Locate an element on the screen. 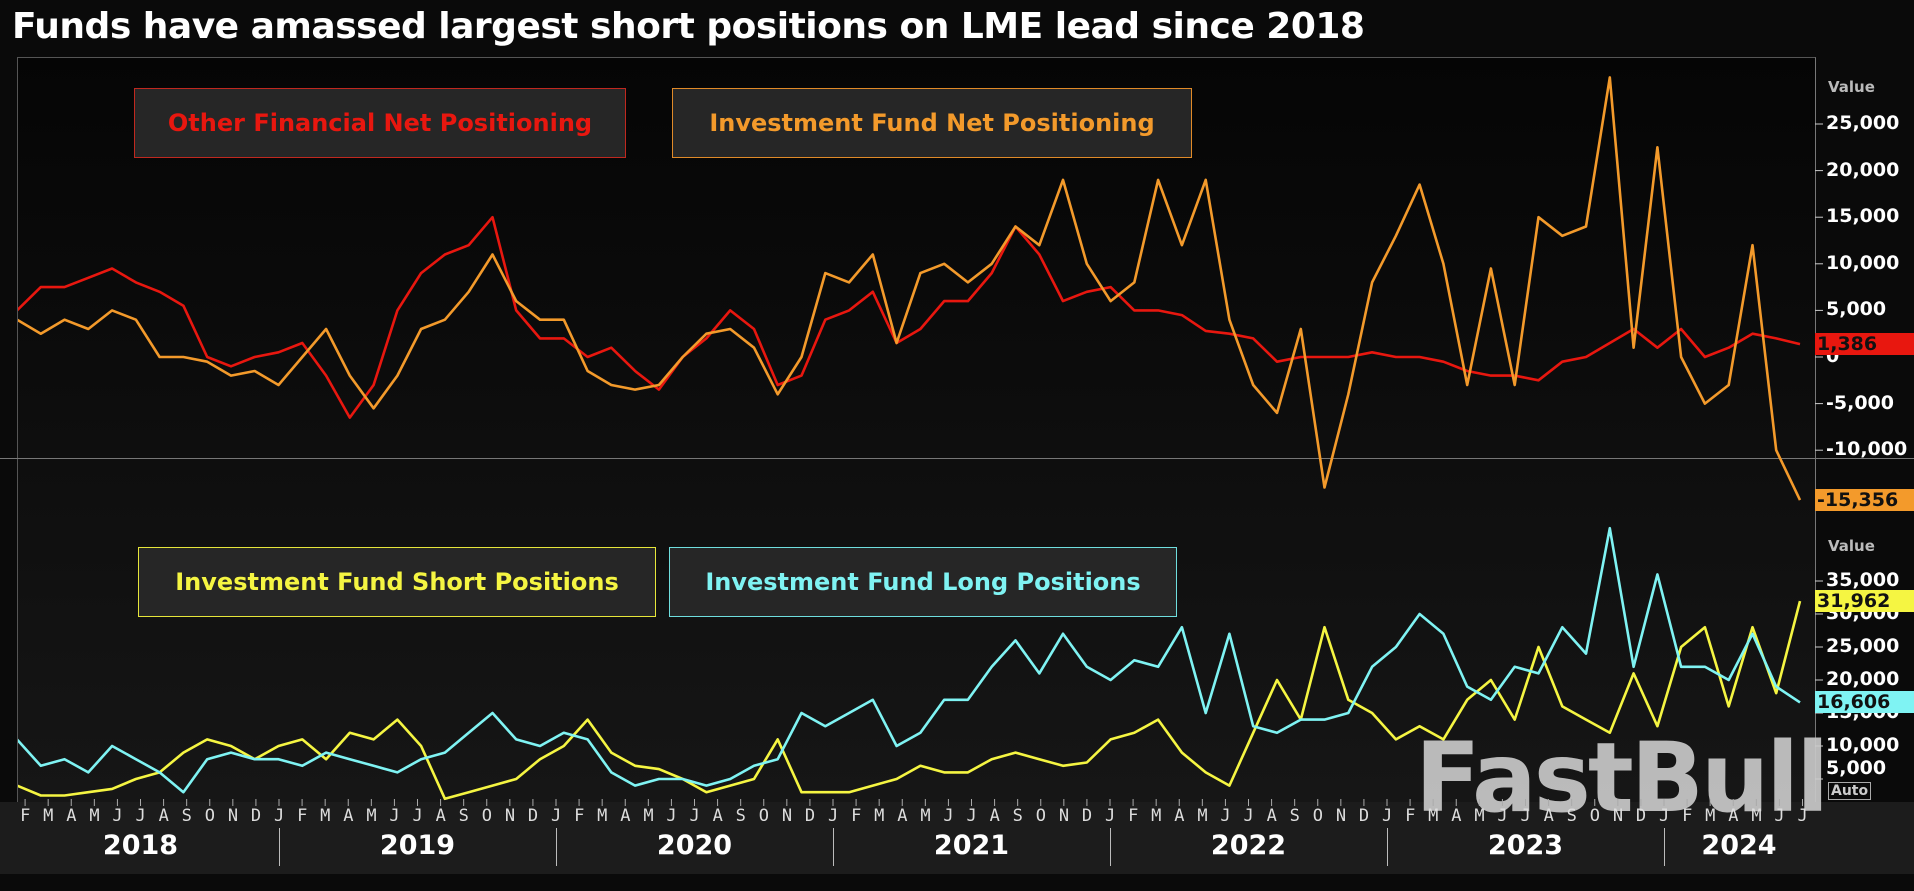 The height and width of the screenshot is (891, 1914). x-axis-band is located at coordinates (957, 838).